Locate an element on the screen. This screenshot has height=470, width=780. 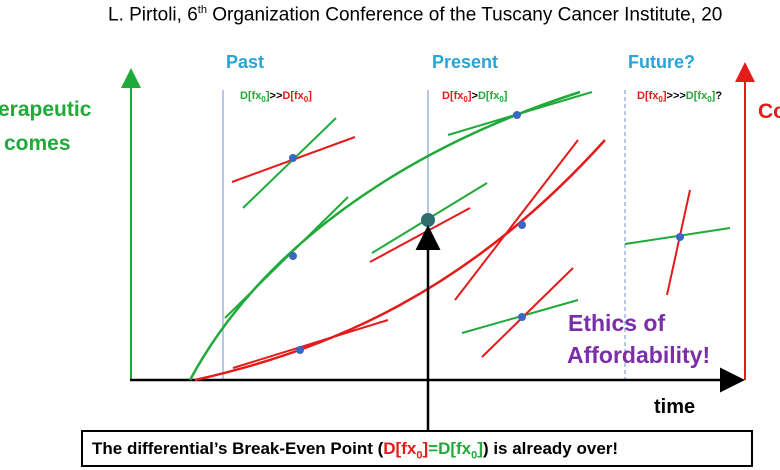
formula: D[fx0]>>>D[fx0]? is located at coordinates (679, 97).